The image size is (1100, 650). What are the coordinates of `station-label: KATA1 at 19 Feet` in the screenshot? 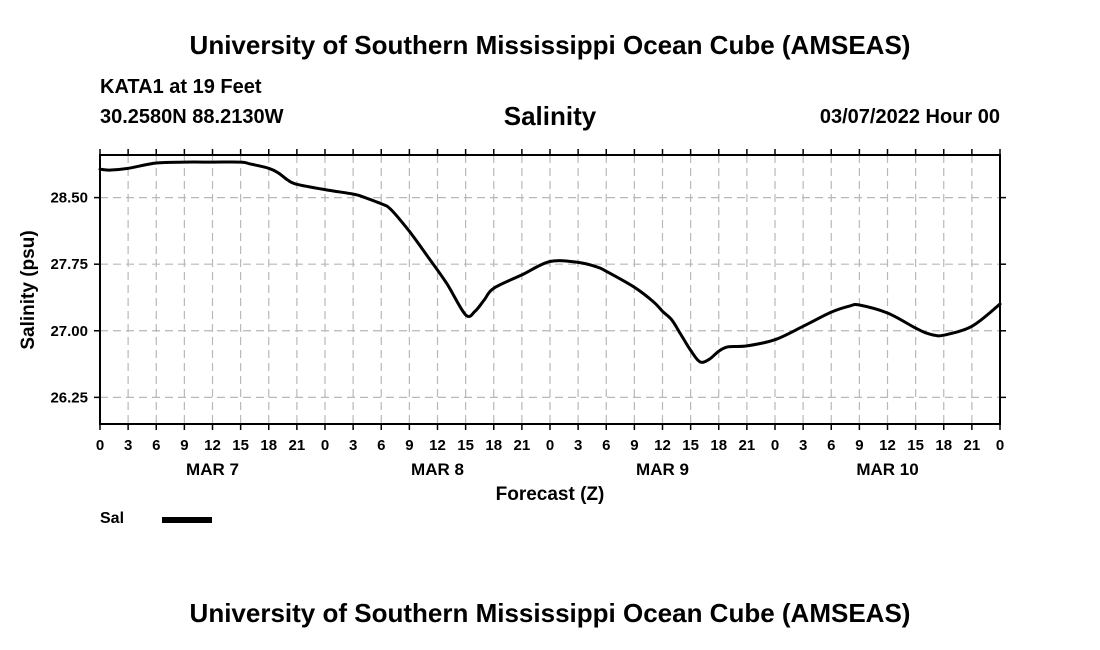 It's located at (181, 87).